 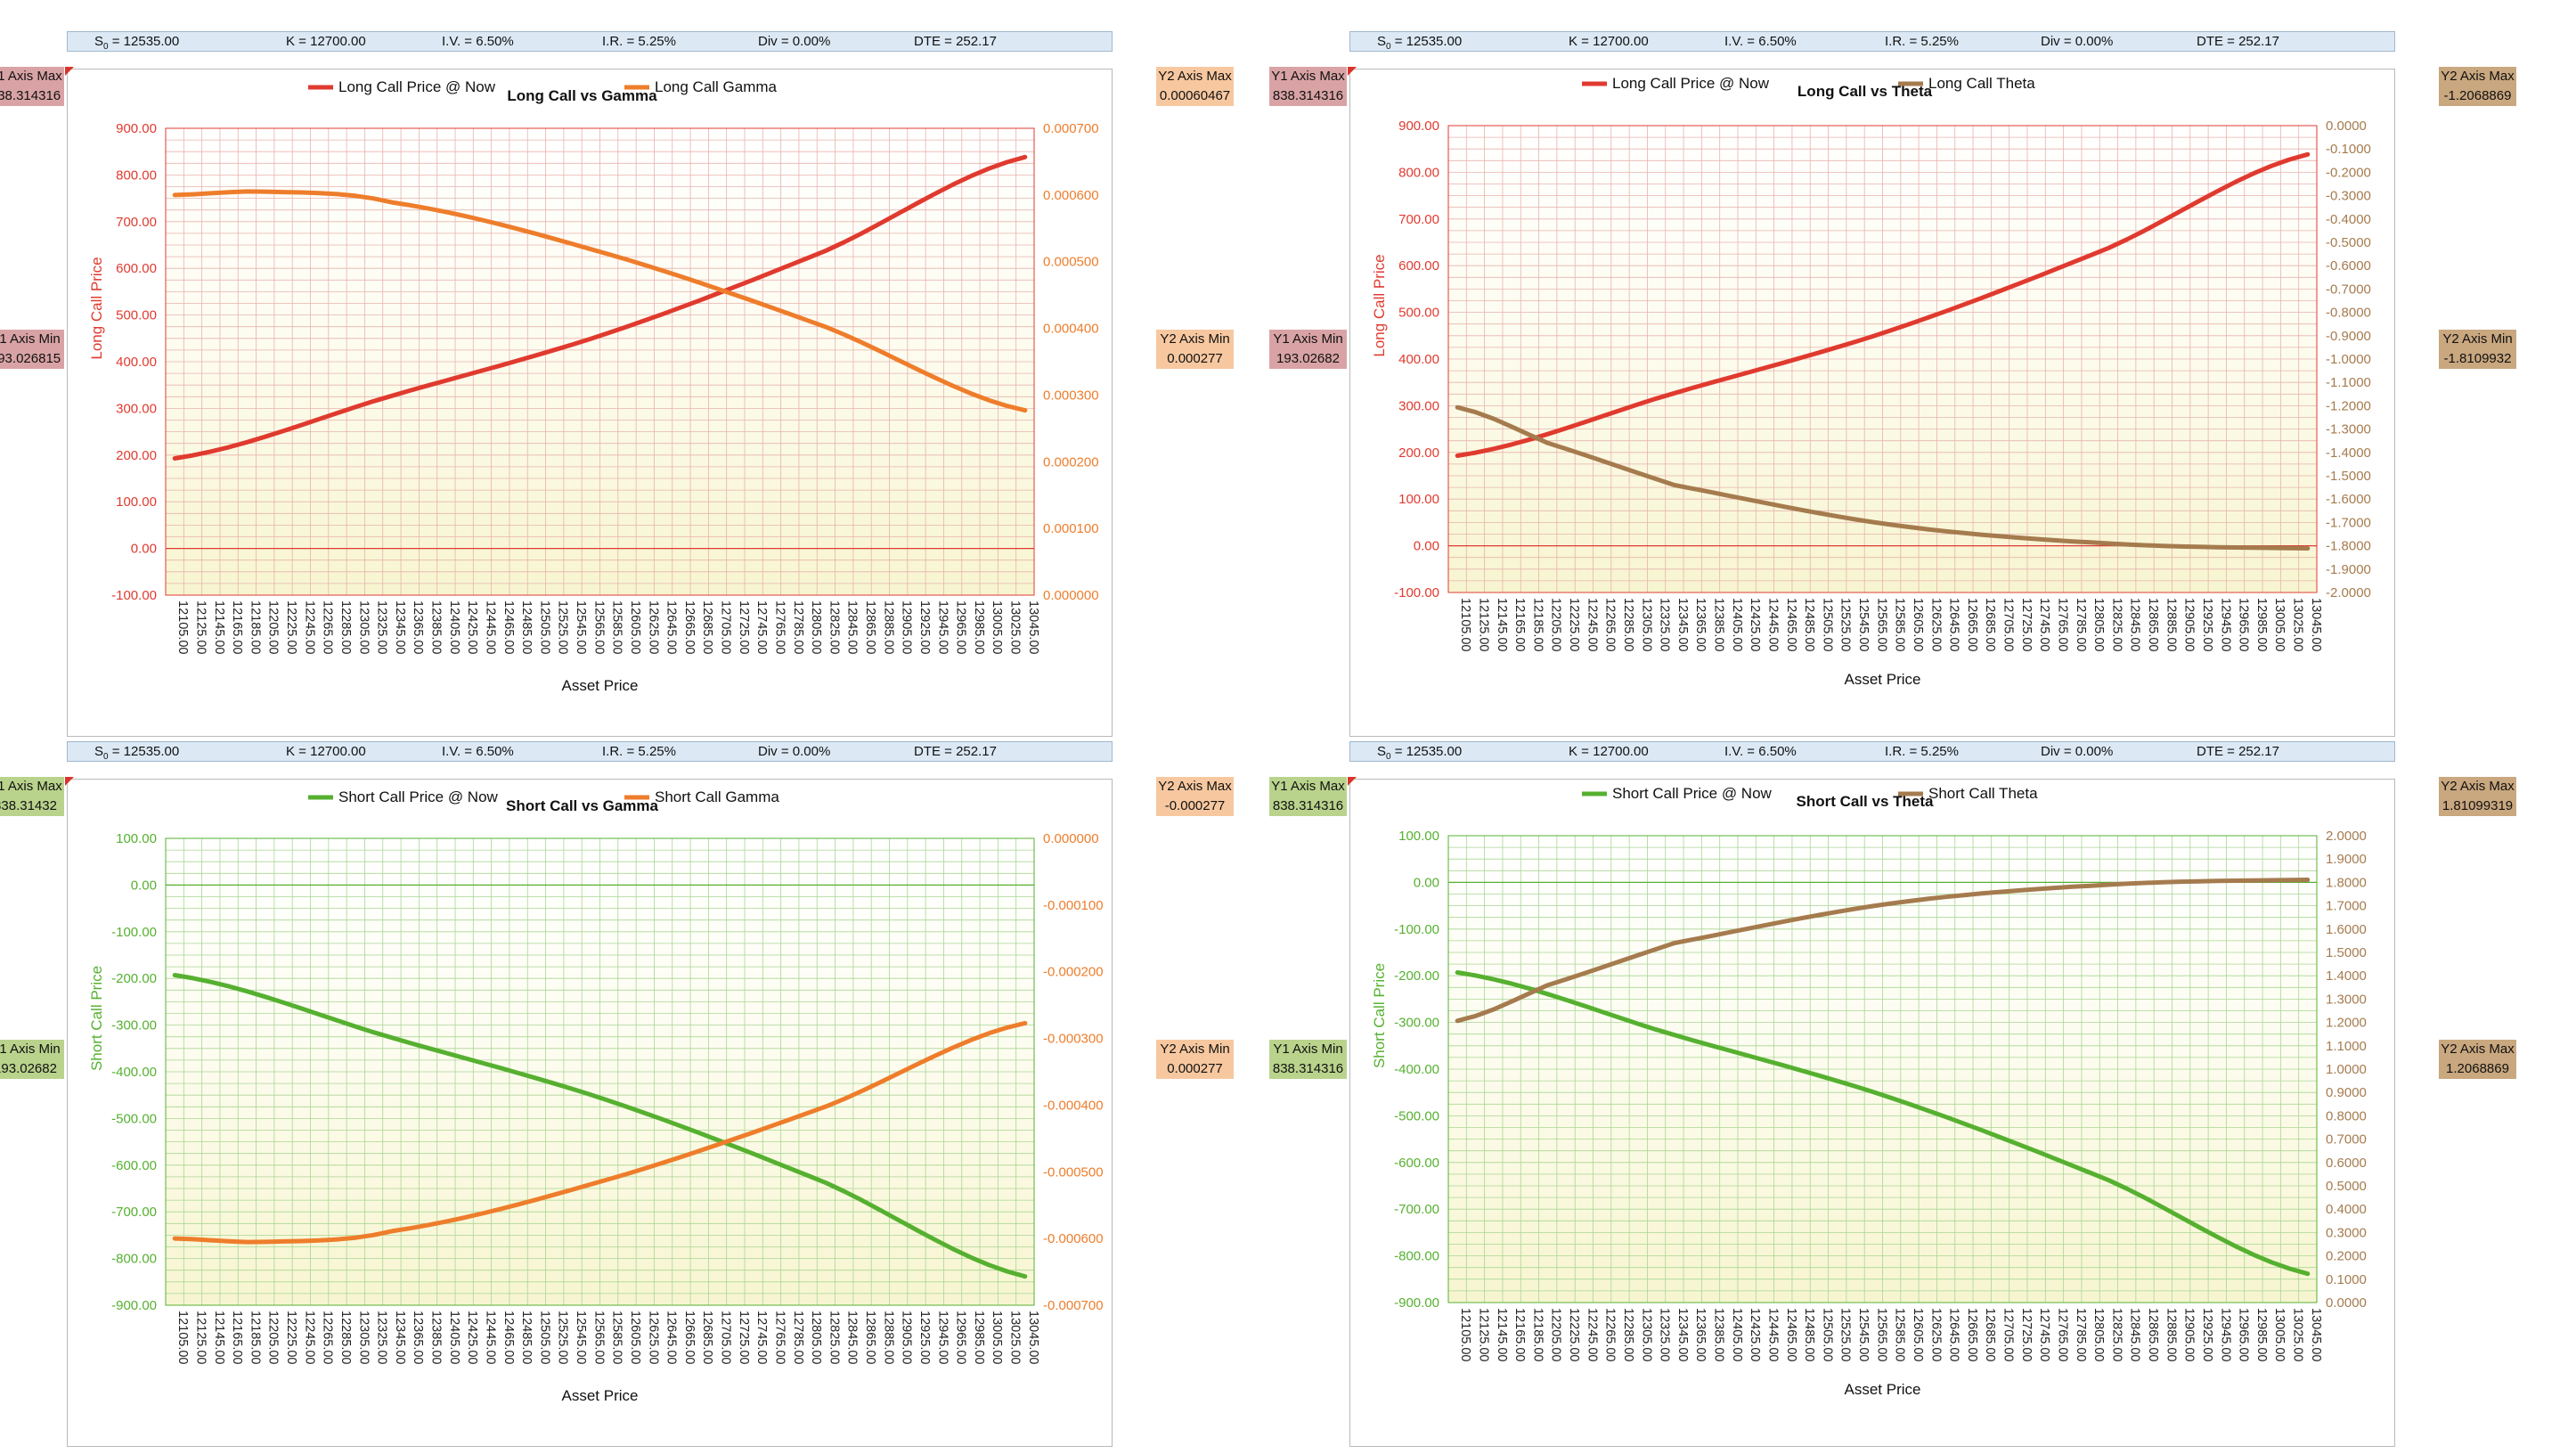 What do you see at coordinates (2346, 1115) in the screenshot?
I see `y2-tick-label: 0.8000` at bounding box center [2346, 1115].